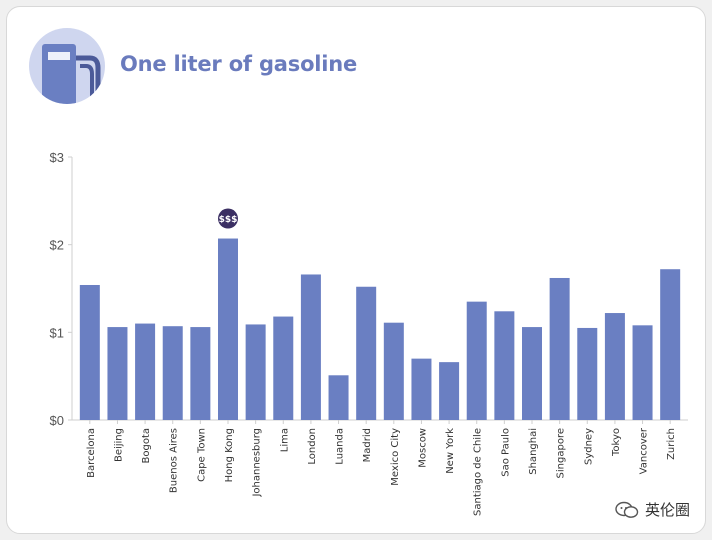 This screenshot has height=540, width=712. I want to click on x-tick-label: Sydney, so click(588, 446).